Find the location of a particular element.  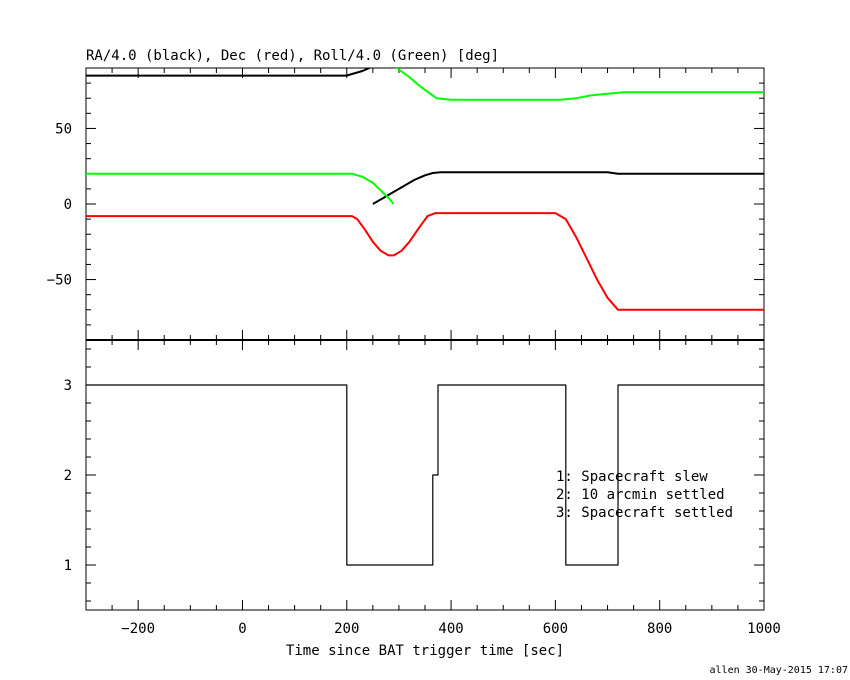

y-tick-label: 1 is located at coordinates (68, 566).